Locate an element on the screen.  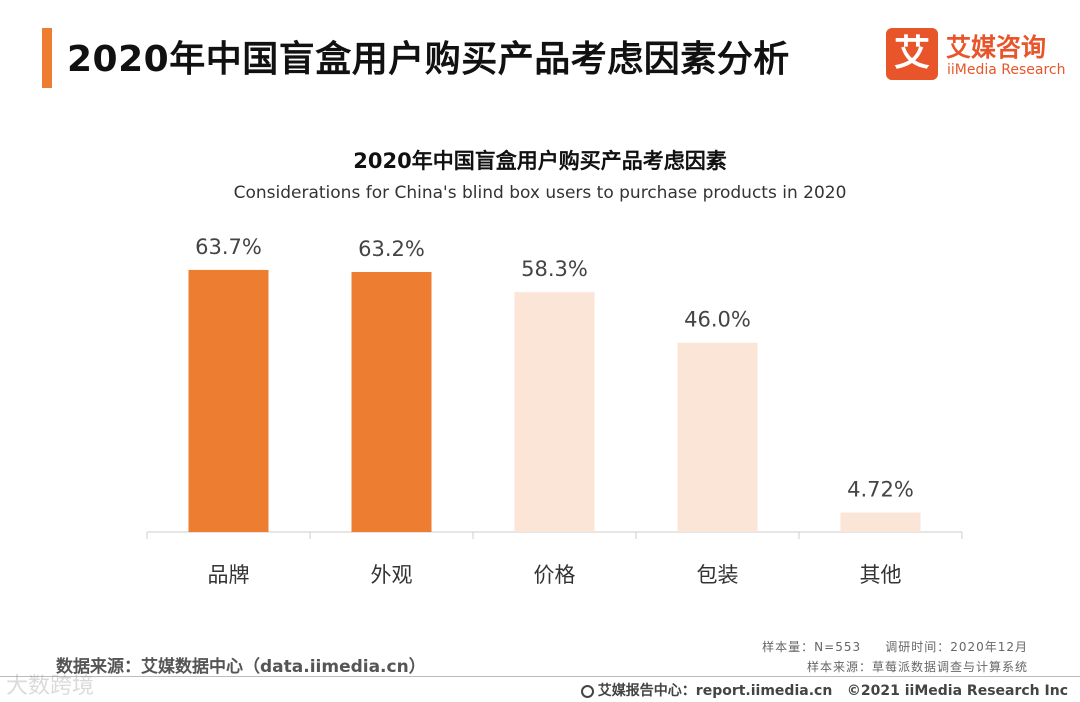
category-label: 品牌 is located at coordinates (229, 575).